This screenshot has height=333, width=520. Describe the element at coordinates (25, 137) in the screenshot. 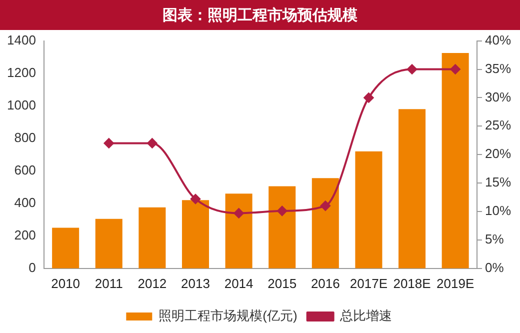

I see `y-tick-label: 800` at that location.